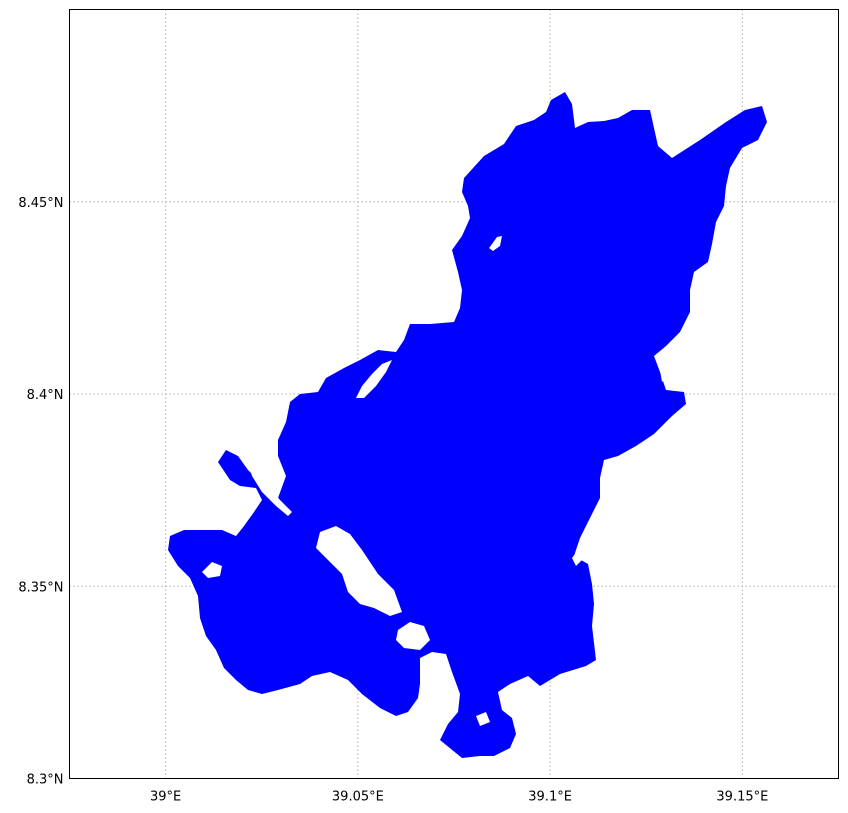 The width and height of the screenshot is (848, 813). Describe the element at coordinates (40, 587) in the screenshot. I see `y-tick-label: 8.35°N` at that location.